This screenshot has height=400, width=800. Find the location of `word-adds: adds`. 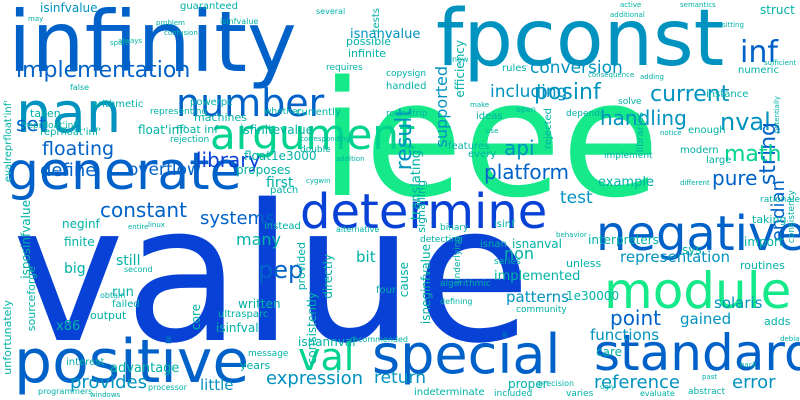

word-adds: adds is located at coordinates (777, 321).